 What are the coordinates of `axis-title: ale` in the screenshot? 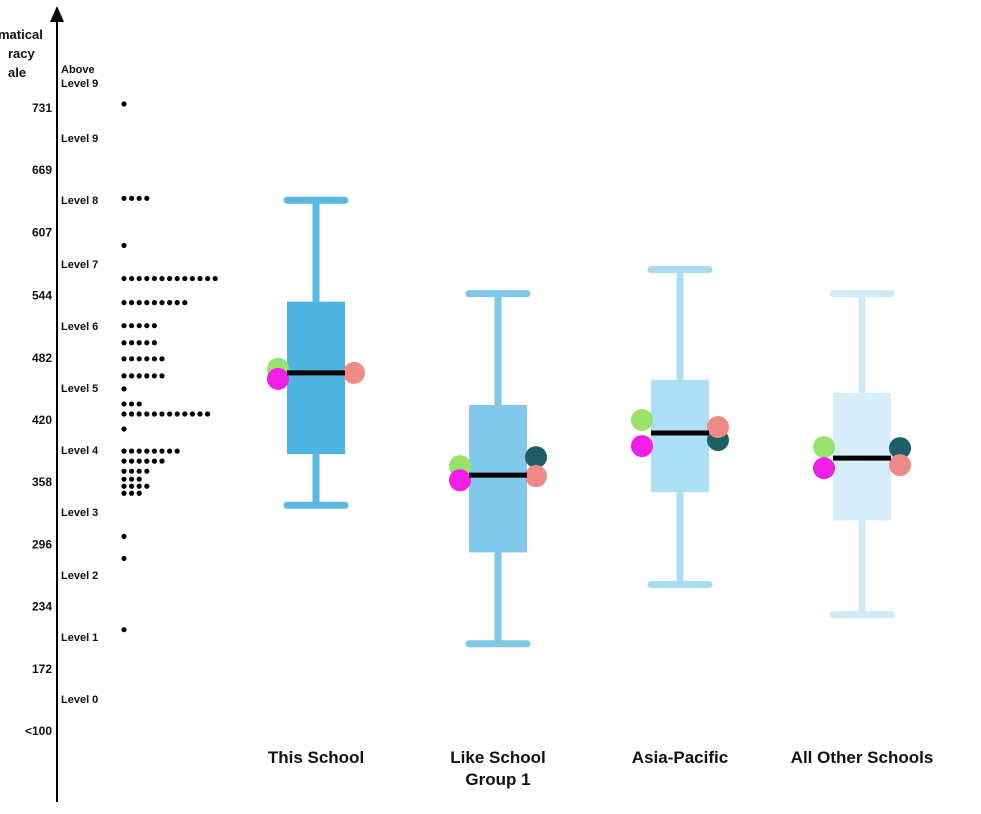 It's located at (17, 72).